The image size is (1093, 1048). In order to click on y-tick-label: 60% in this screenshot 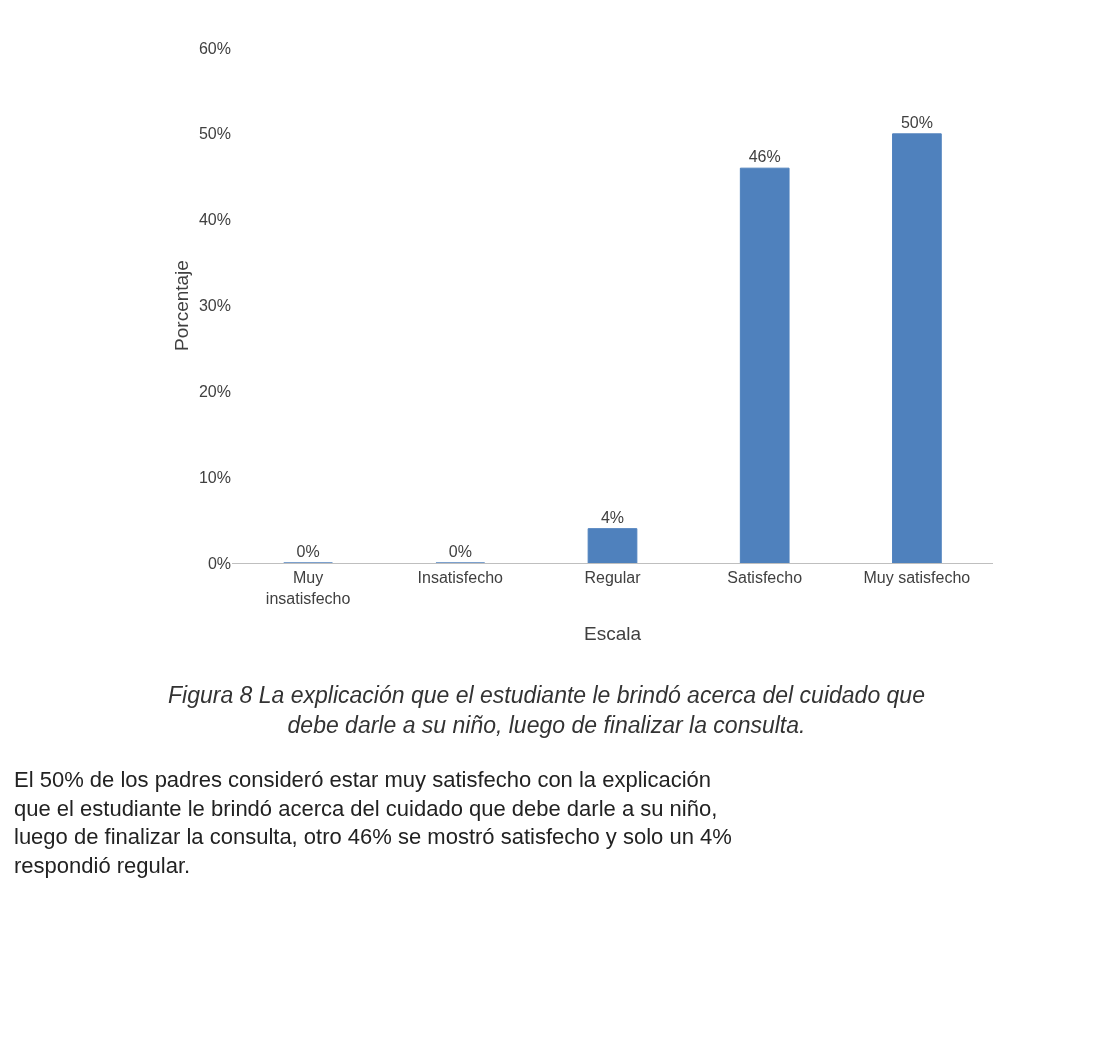, I will do `click(214, 48)`.